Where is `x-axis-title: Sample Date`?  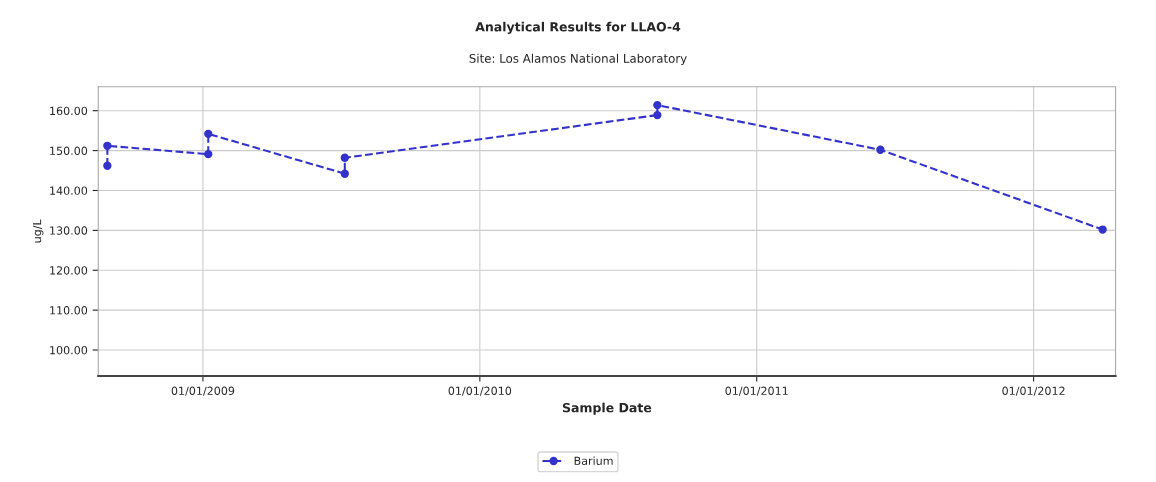 x-axis-title: Sample Date is located at coordinates (607, 408).